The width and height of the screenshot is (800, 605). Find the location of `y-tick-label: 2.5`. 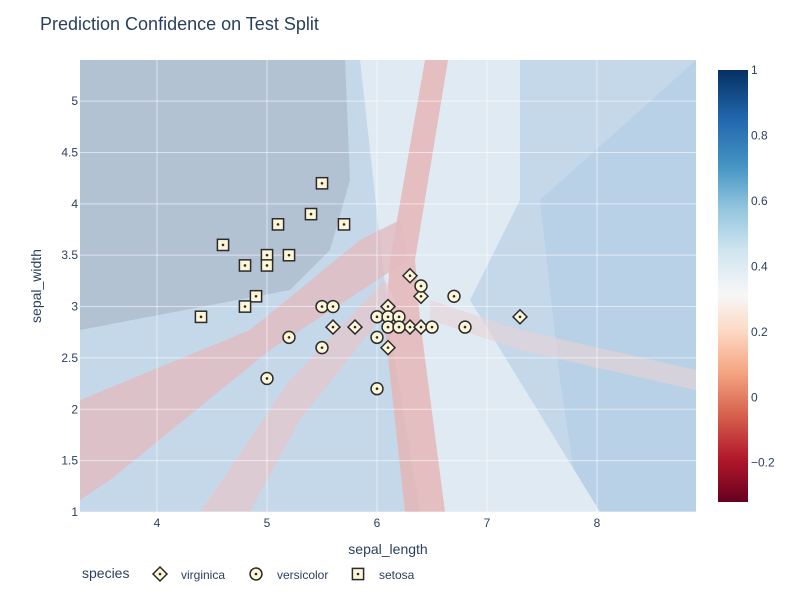

y-tick-label: 2.5 is located at coordinates (69, 358).